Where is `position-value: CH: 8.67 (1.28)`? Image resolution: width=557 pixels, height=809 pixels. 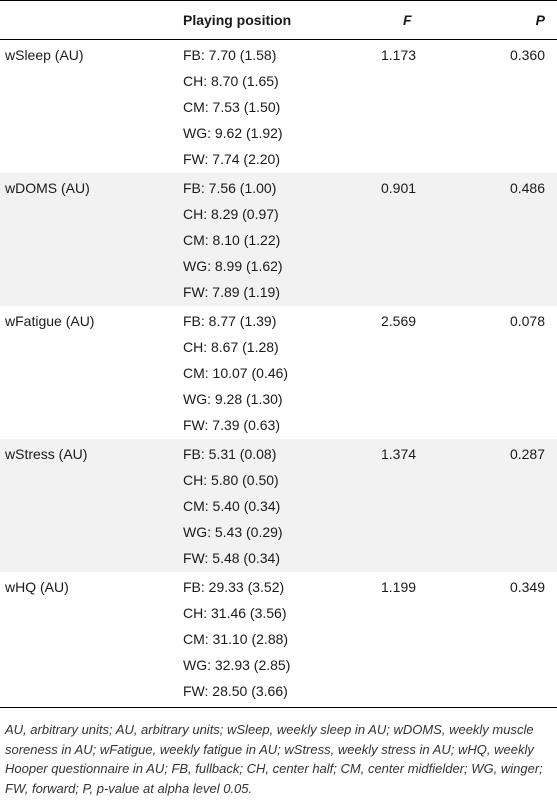 position-value: CH: 8.67 (1.28) is located at coordinates (231, 347).